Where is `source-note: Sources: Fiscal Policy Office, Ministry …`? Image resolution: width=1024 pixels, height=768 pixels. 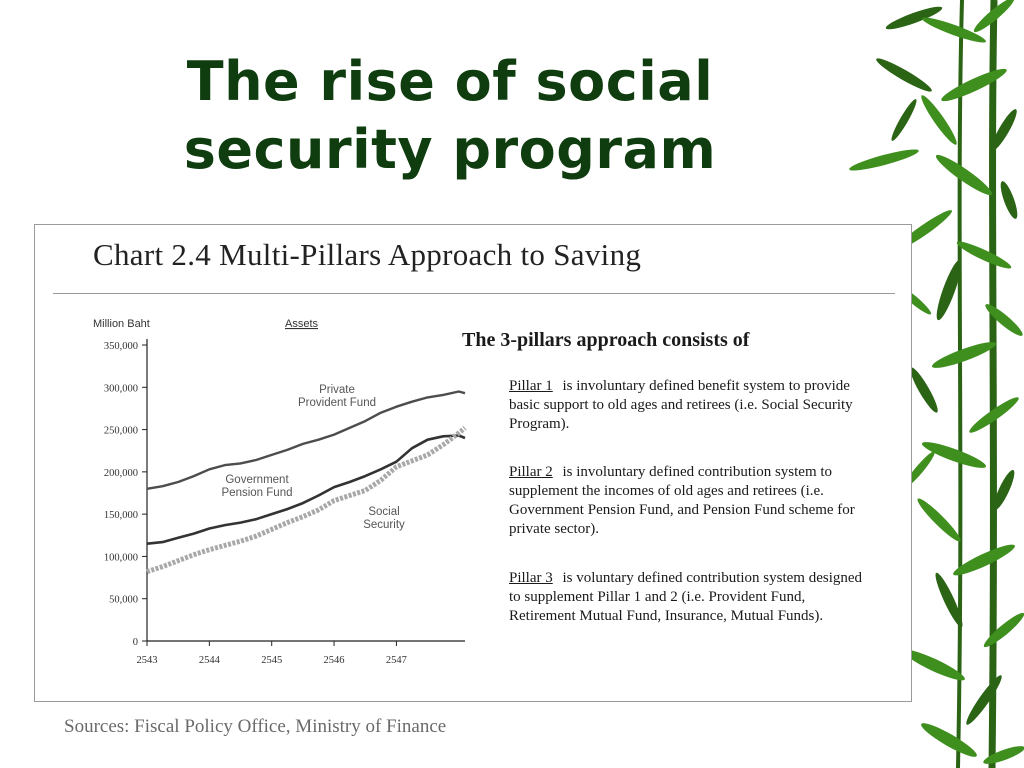 source-note: Sources: Fiscal Policy Office, Ministry … is located at coordinates (255, 726).